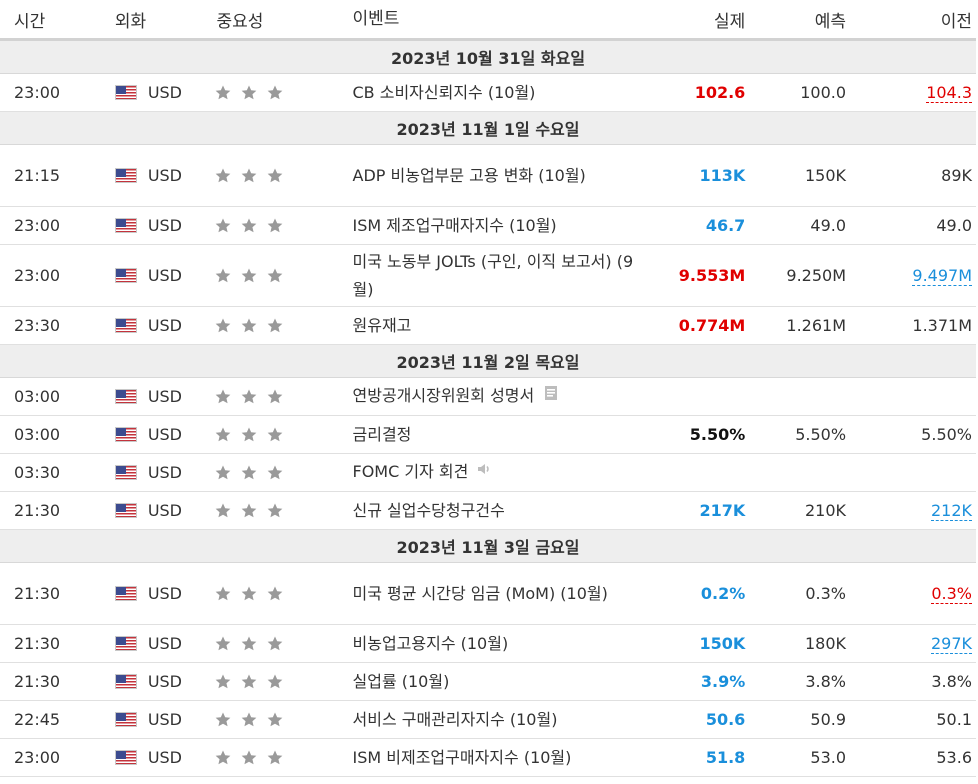 This screenshot has height=784, width=978. I want to click on actual-value, so click(700, 472).